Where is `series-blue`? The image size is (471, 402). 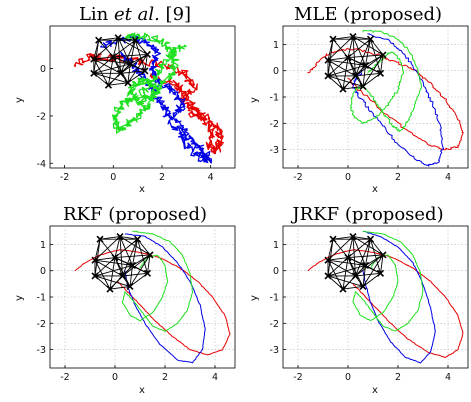
series-blue is located at coordinates (399, 297).